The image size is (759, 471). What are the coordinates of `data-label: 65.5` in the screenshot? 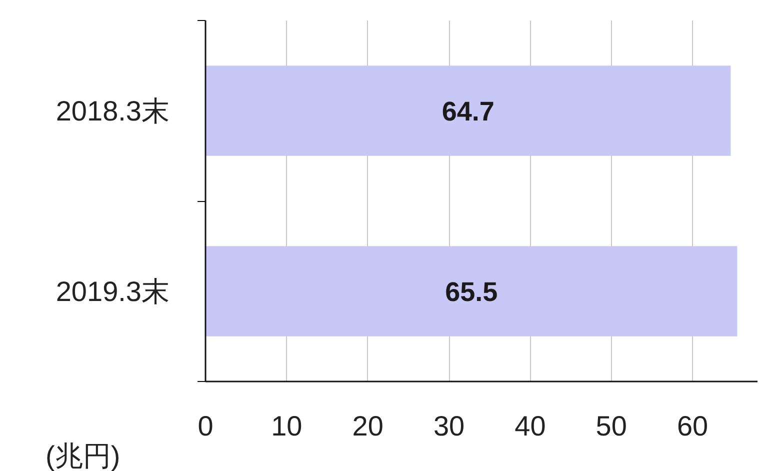 It's located at (471, 291).